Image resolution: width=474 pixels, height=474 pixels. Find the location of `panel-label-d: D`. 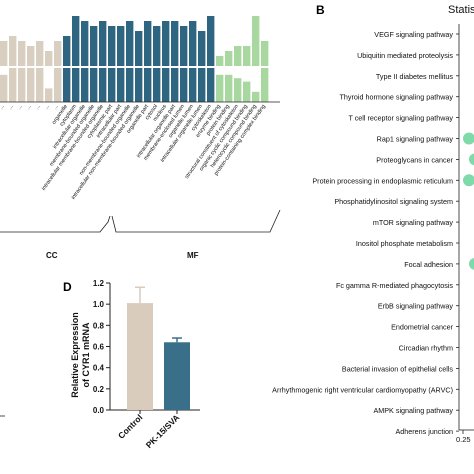

panel-label-d: D is located at coordinates (67, 287).